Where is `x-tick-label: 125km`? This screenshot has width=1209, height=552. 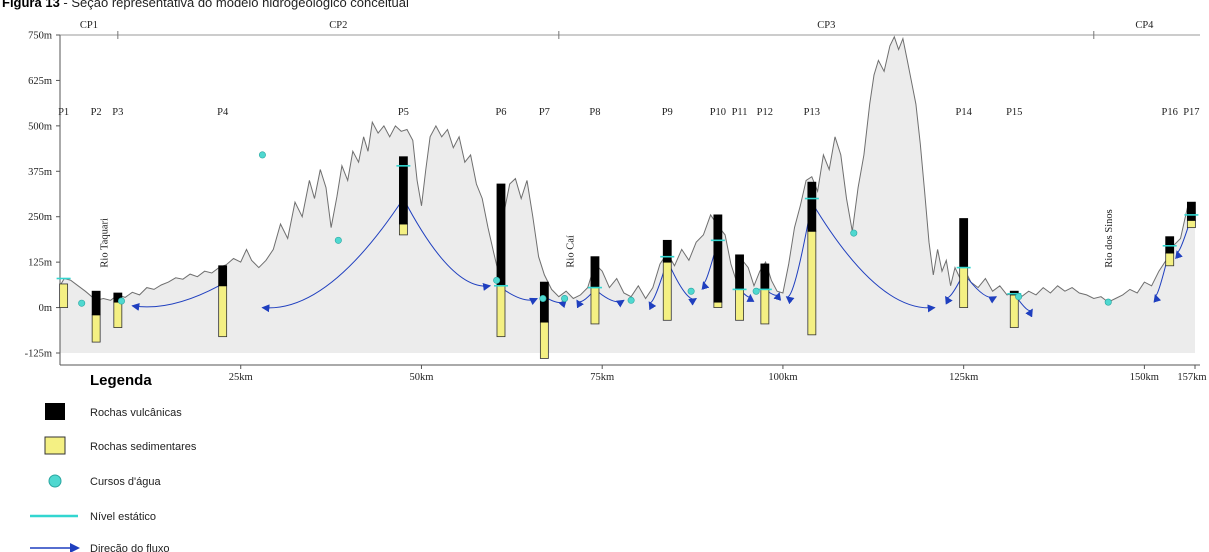
x-tick-label: 125km is located at coordinates (963, 377).